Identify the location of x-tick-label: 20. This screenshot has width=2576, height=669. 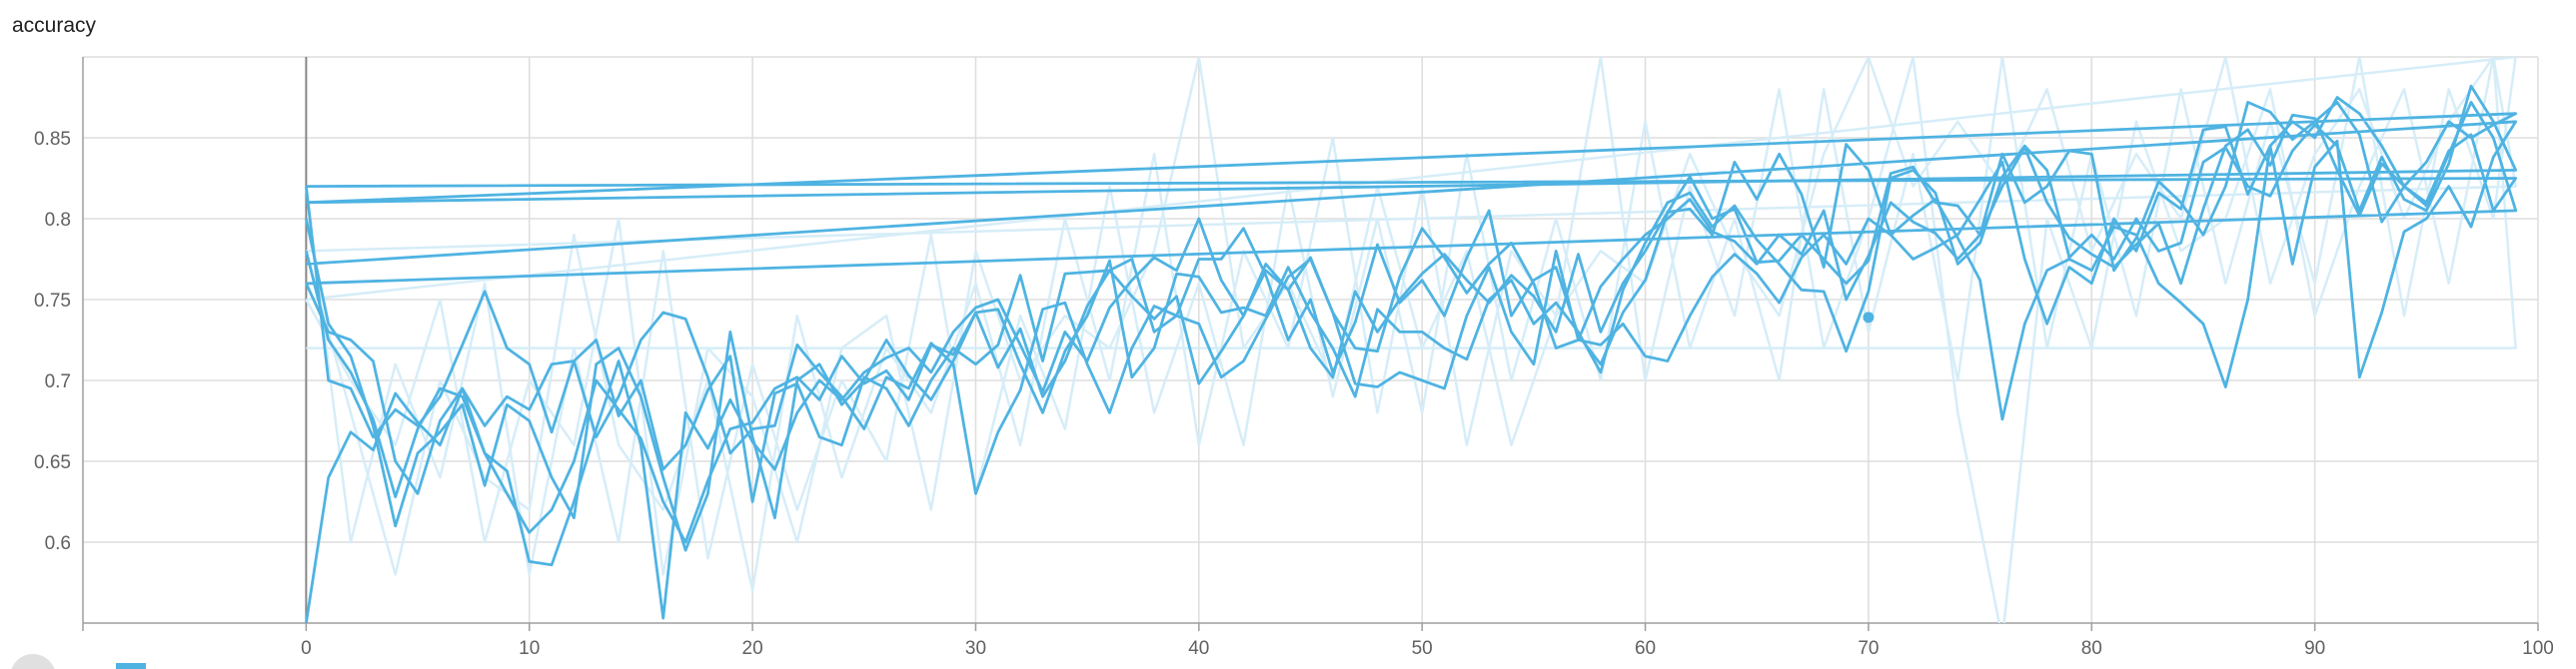
(752, 649).